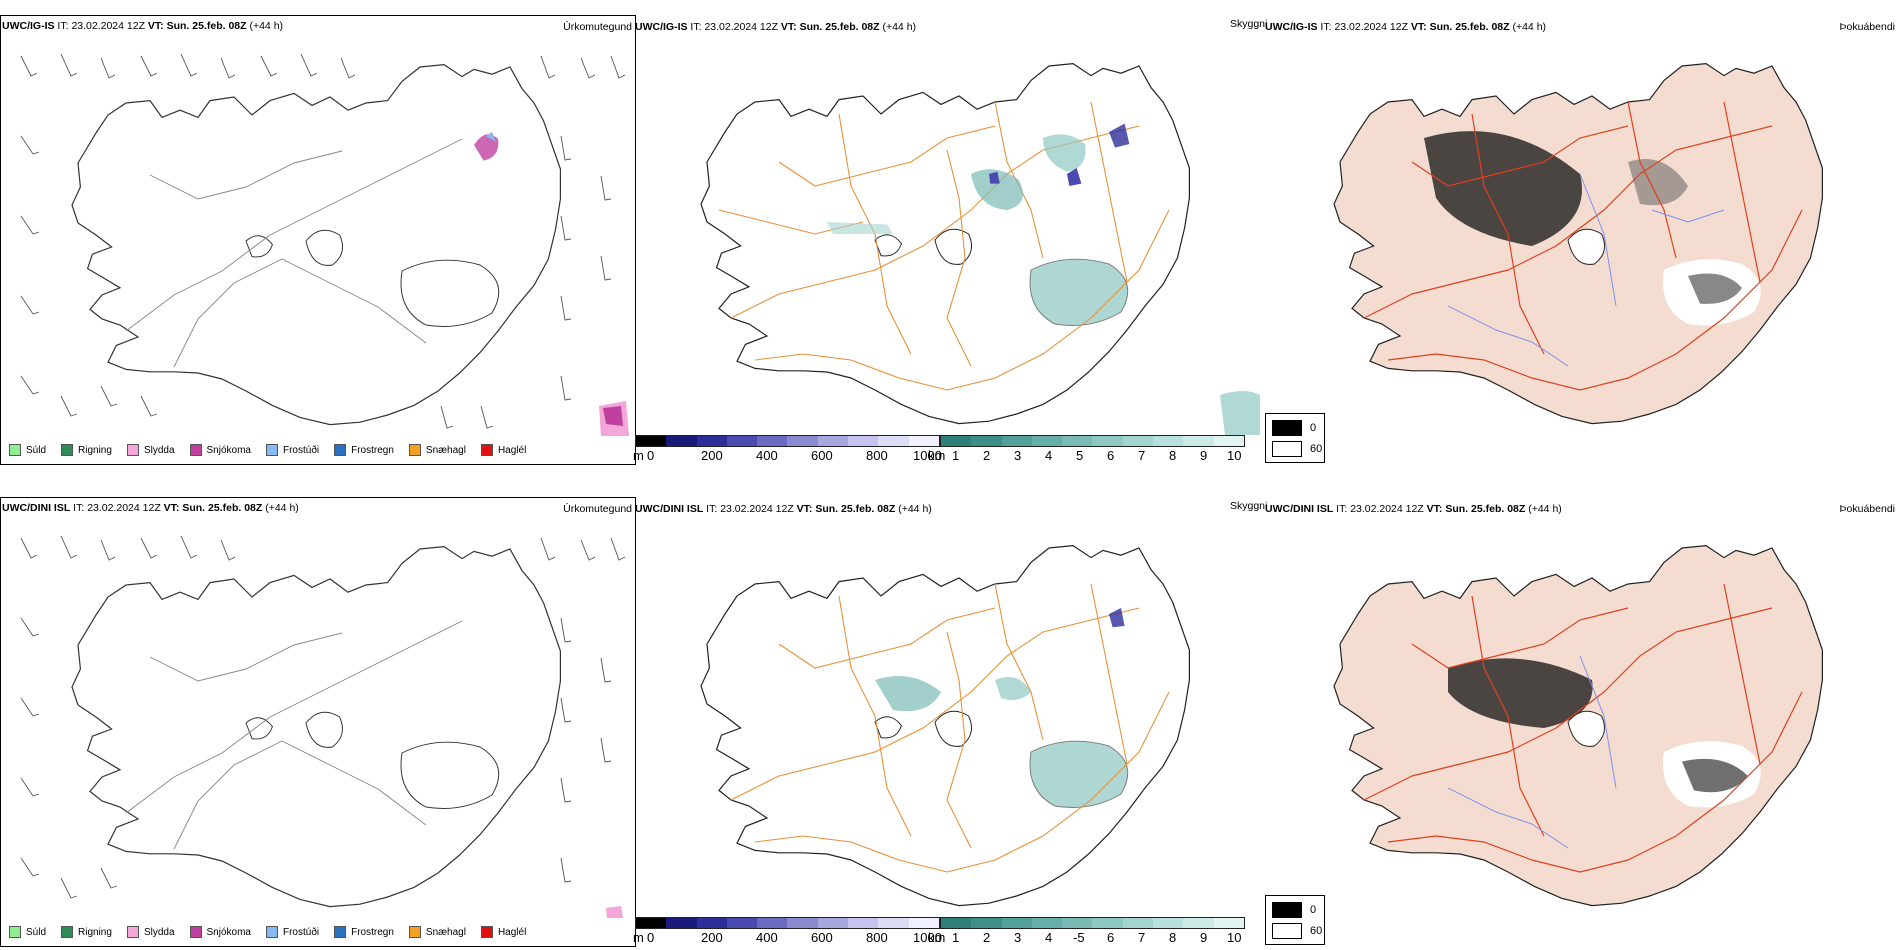  Describe the element at coordinates (1079, 937) in the screenshot. I see `tick: -5` at that location.